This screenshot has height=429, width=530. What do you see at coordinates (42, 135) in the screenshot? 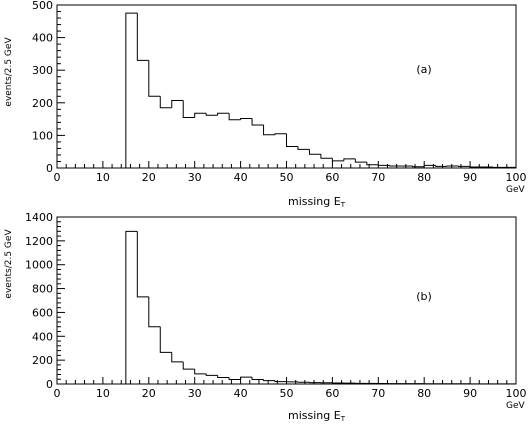
I see `y-tick-label: 100` at bounding box center [42, 135].